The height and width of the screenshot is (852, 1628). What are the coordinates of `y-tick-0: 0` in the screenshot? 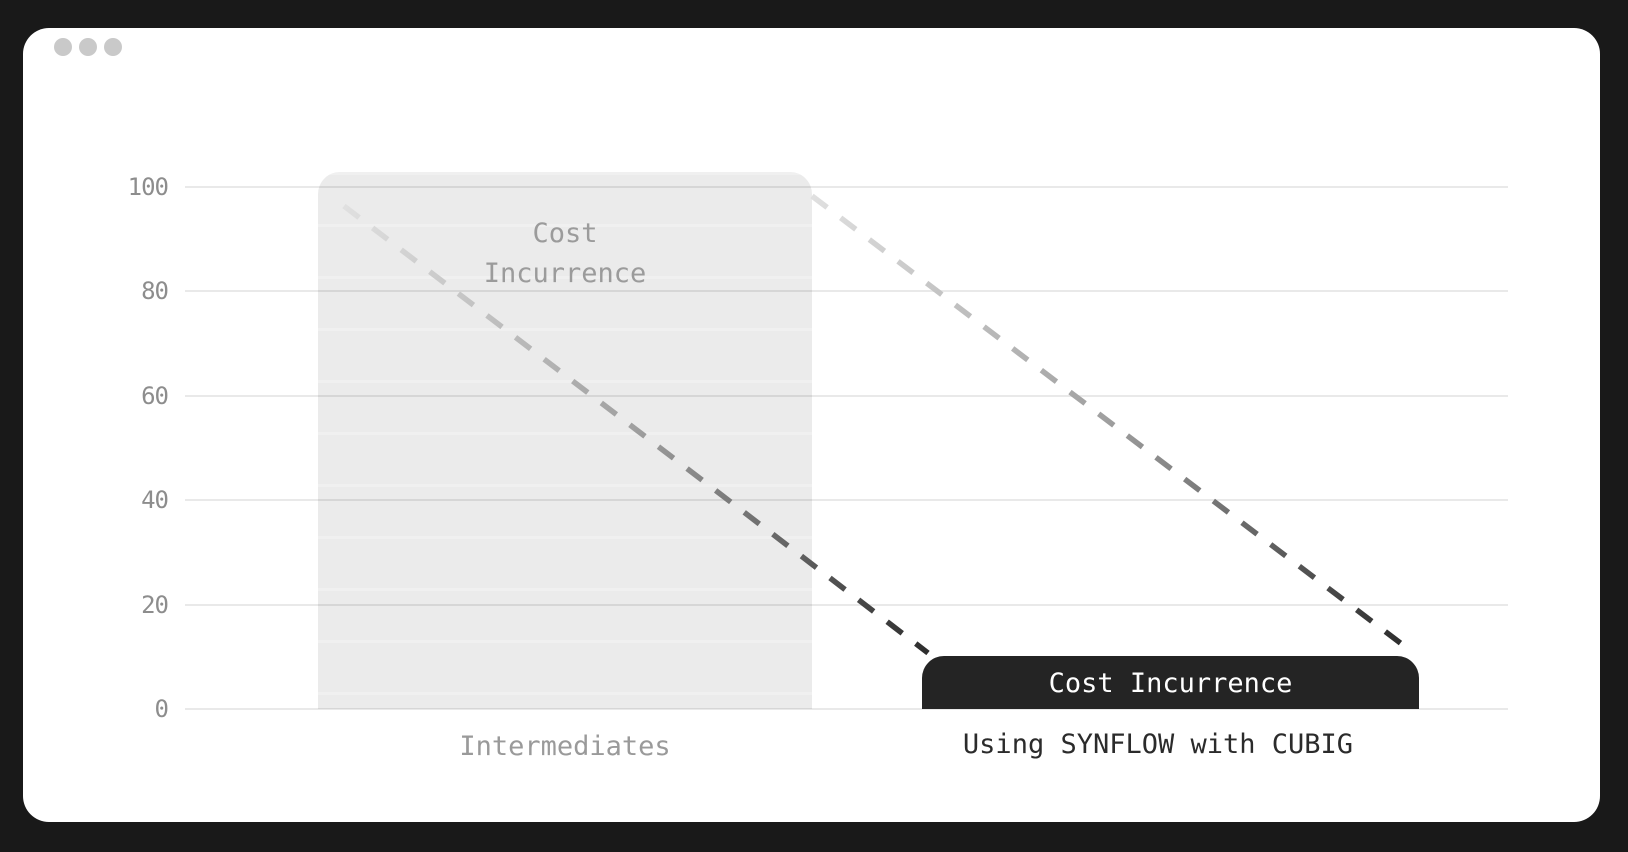 It's located at (161, 709).